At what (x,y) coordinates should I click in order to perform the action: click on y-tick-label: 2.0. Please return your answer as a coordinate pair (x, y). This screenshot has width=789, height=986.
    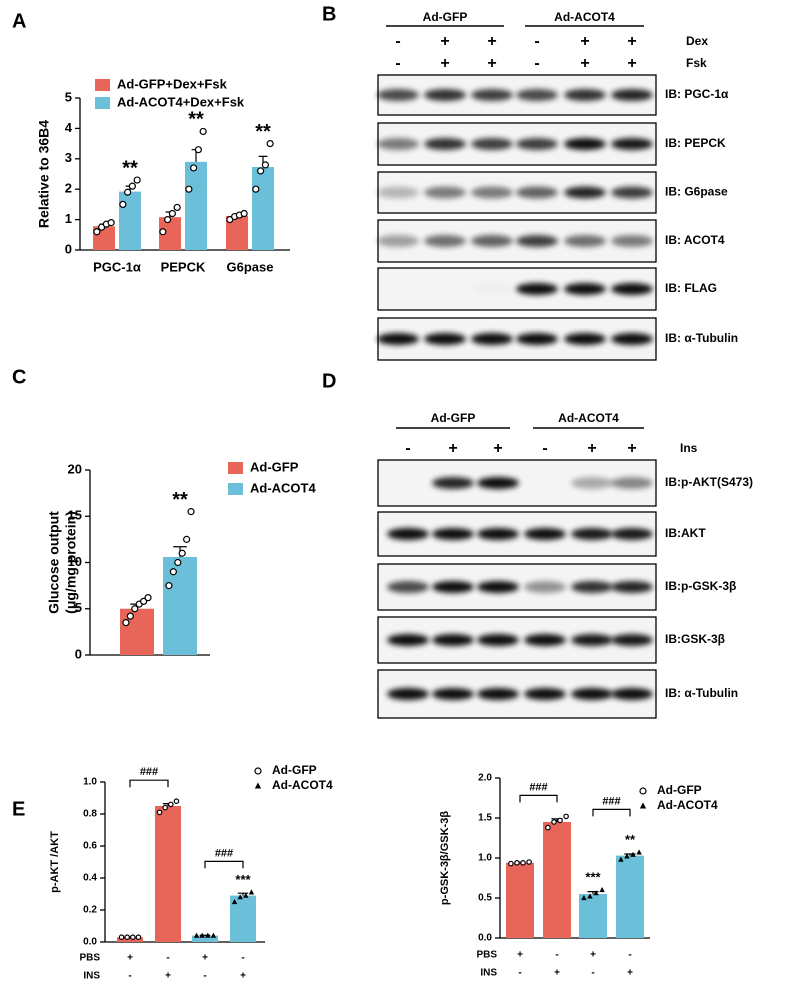
    Looking at the image, I should click on (485, 778).